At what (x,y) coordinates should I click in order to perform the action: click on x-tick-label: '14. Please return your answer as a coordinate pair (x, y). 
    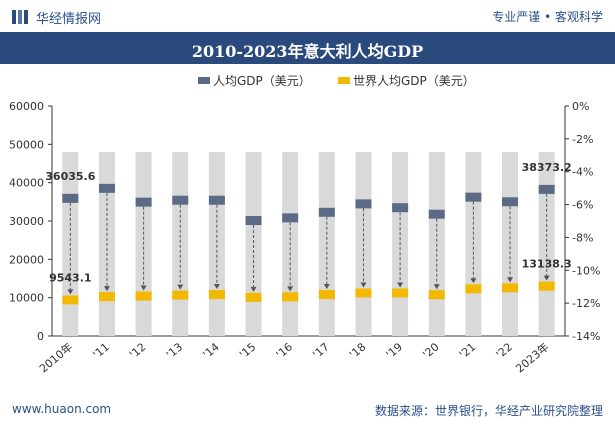
    Looking at the image, I should click on (210, 350).